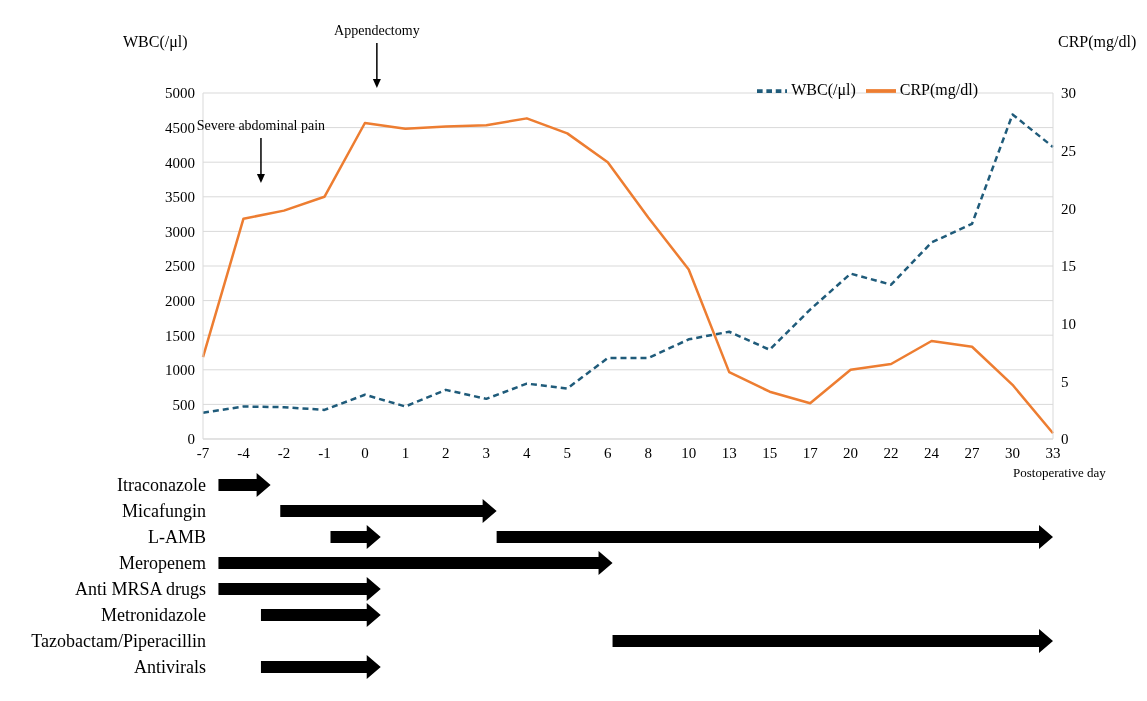 The height and width of the screenshot is (701, 1147). What do you see at coordinates (155, 42) in the screenshot?
I see `y-axis-title: WBC(/μl)` at bounding box center [155, 42].